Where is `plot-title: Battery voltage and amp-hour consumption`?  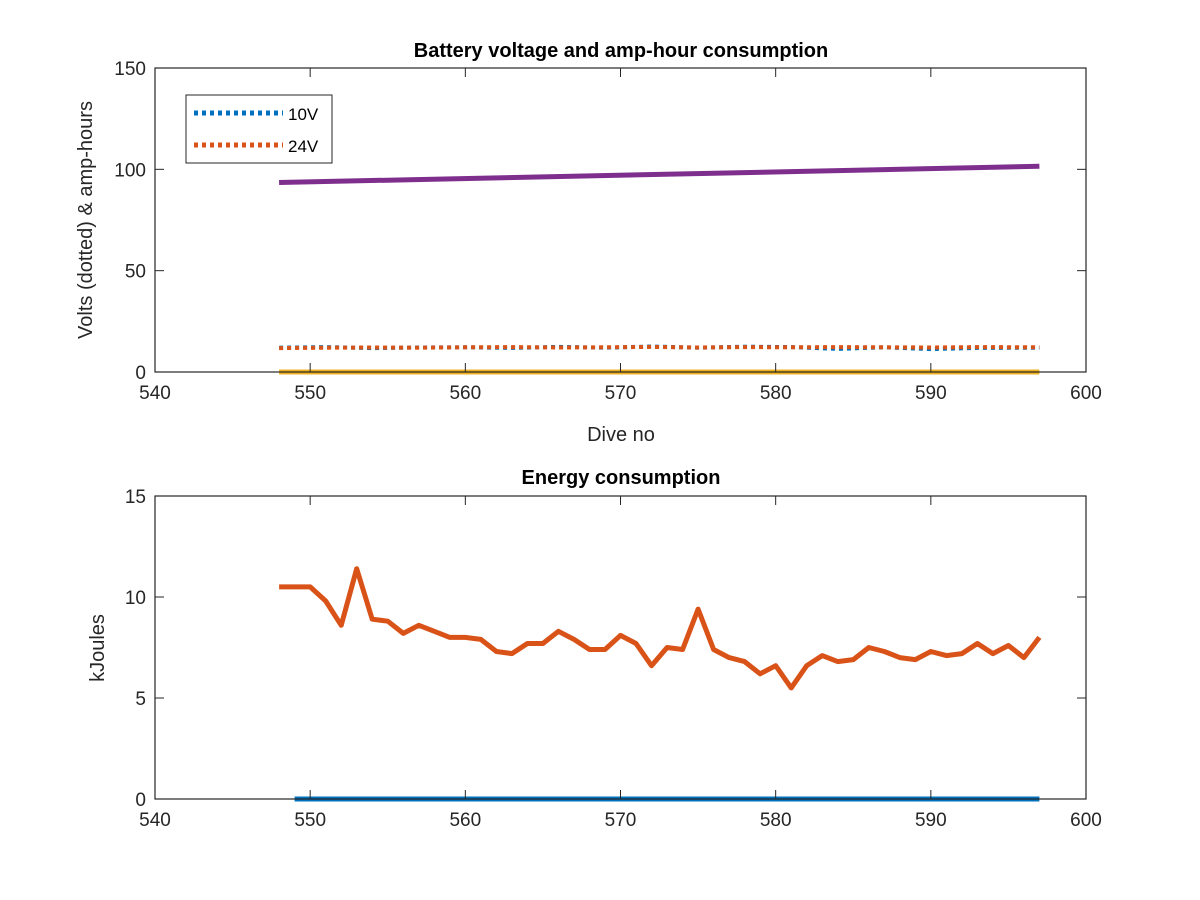
plot-title: Battery voltage and amp-hour consumption is located at coordinates (621, 51).